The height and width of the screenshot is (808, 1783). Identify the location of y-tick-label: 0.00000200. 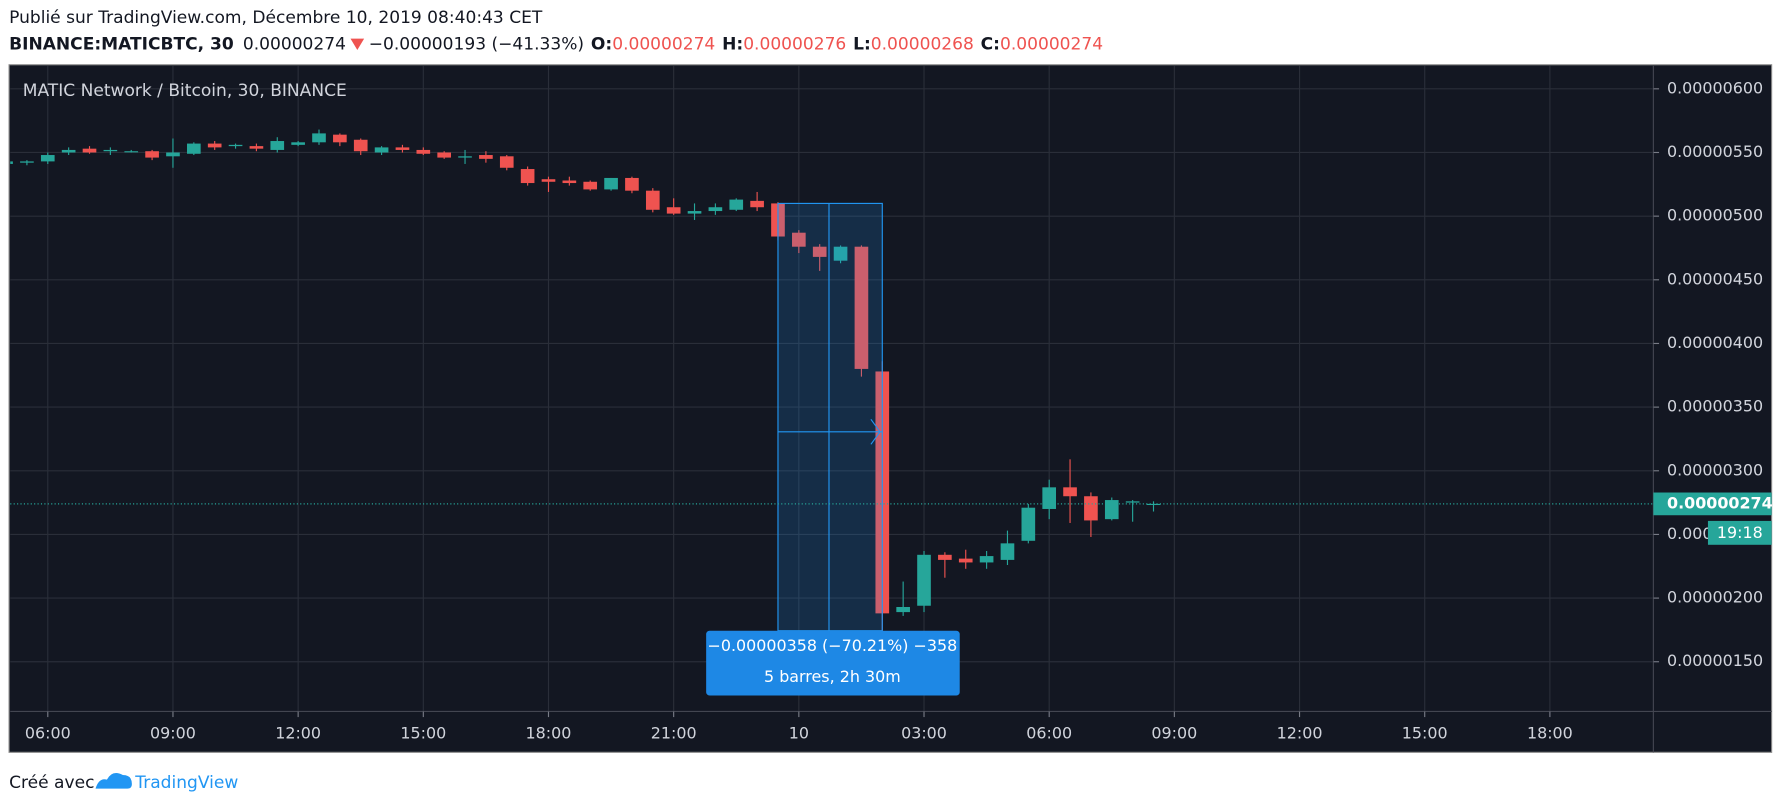
(1715, 597).